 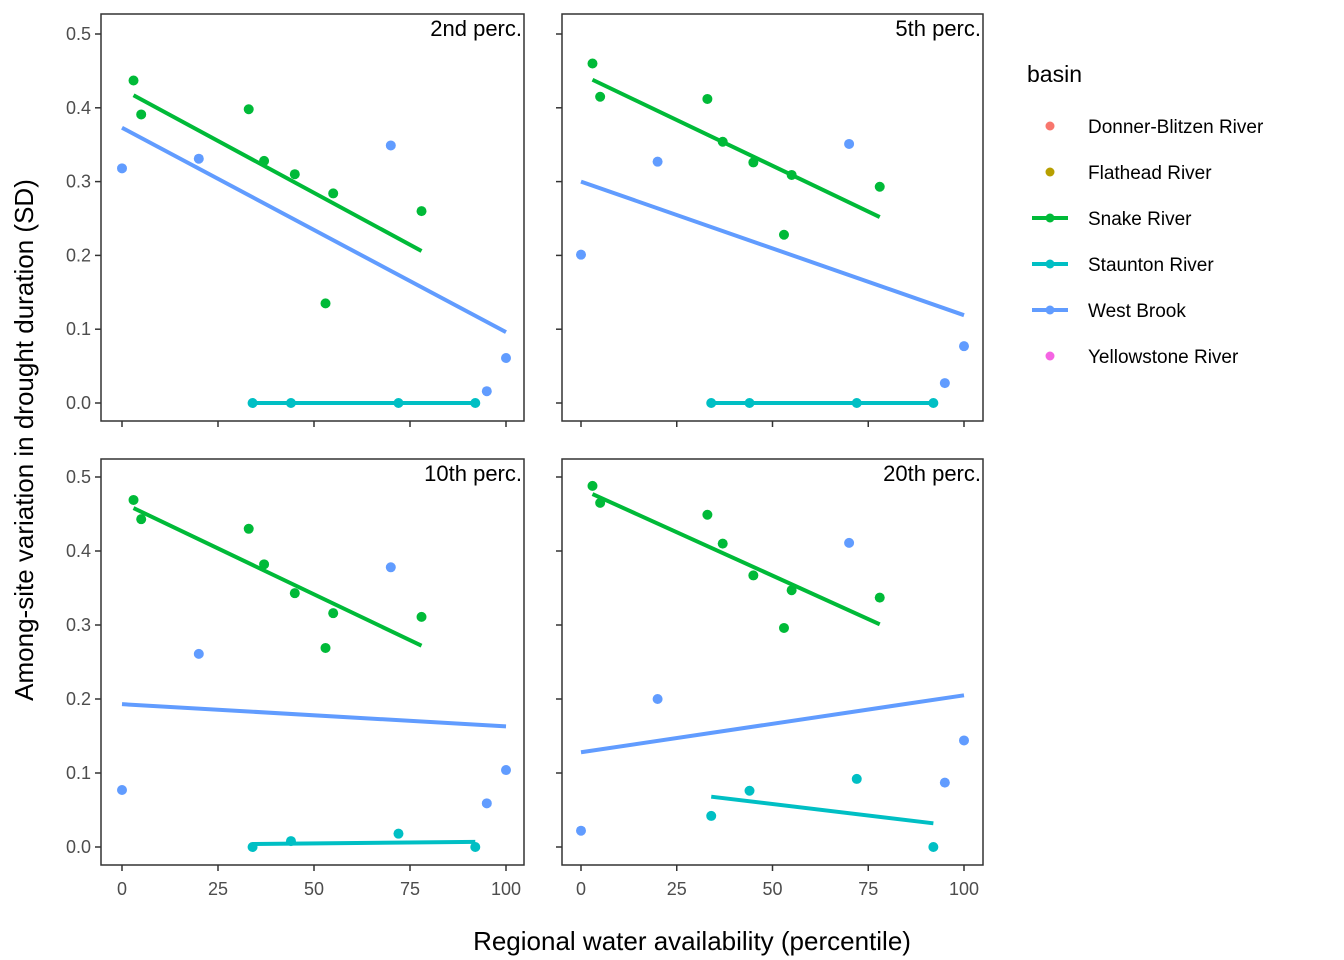 I want to click on panel-title: 2nd perc., so click(x=476, y=28).